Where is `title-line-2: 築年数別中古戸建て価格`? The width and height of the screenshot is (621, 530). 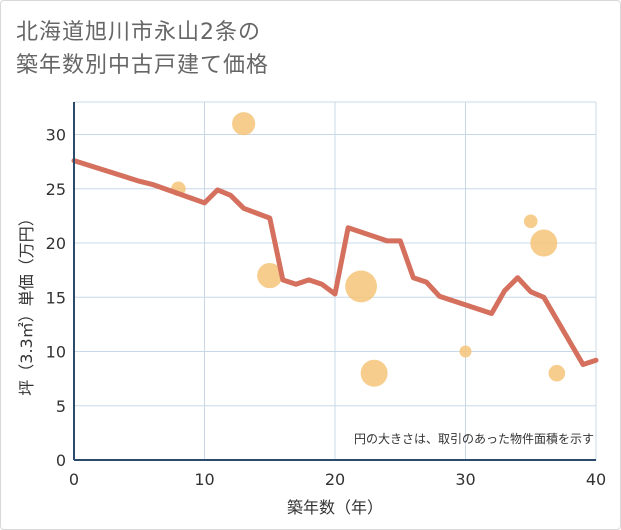 title-line-2: 築年数別中古戸建て価格 is located at coordinates (143, 65).